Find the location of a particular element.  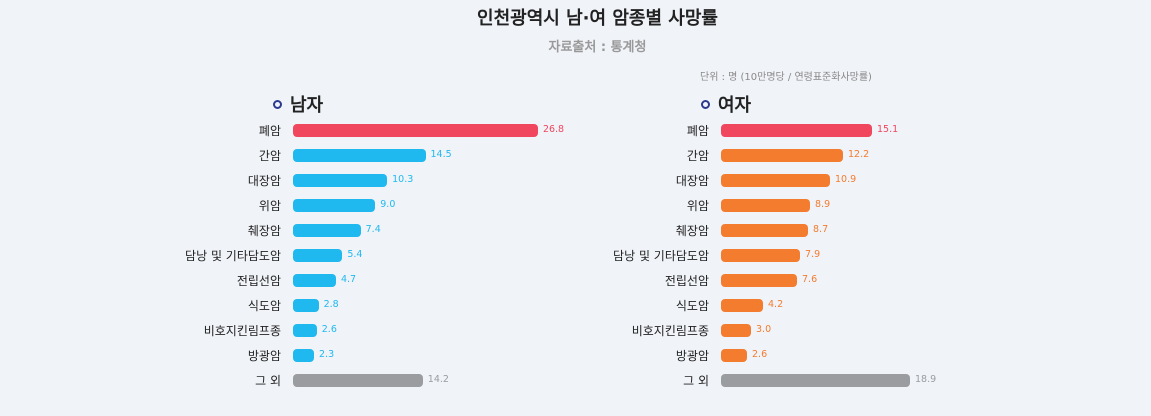

bar-row: 그 외 14.2 is located at coordinates (378, 380).